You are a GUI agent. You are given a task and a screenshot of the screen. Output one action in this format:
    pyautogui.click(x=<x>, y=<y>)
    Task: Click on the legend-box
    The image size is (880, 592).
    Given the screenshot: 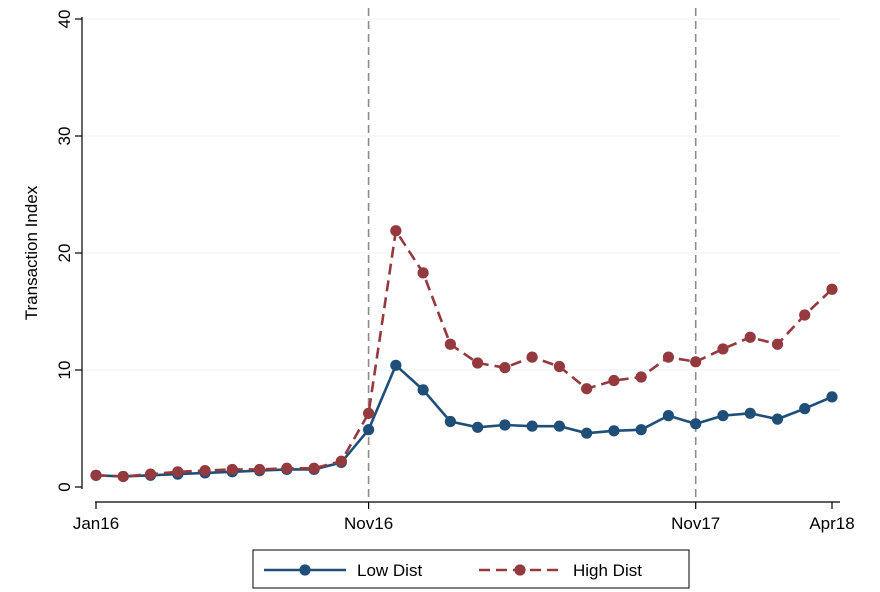 What is the action you would take?
    pyautogui.click(x=471, y=569)
    